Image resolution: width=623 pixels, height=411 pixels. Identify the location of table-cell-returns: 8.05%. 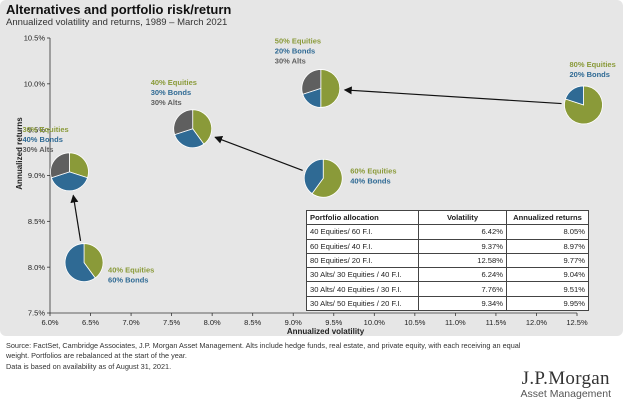
(547, 232).